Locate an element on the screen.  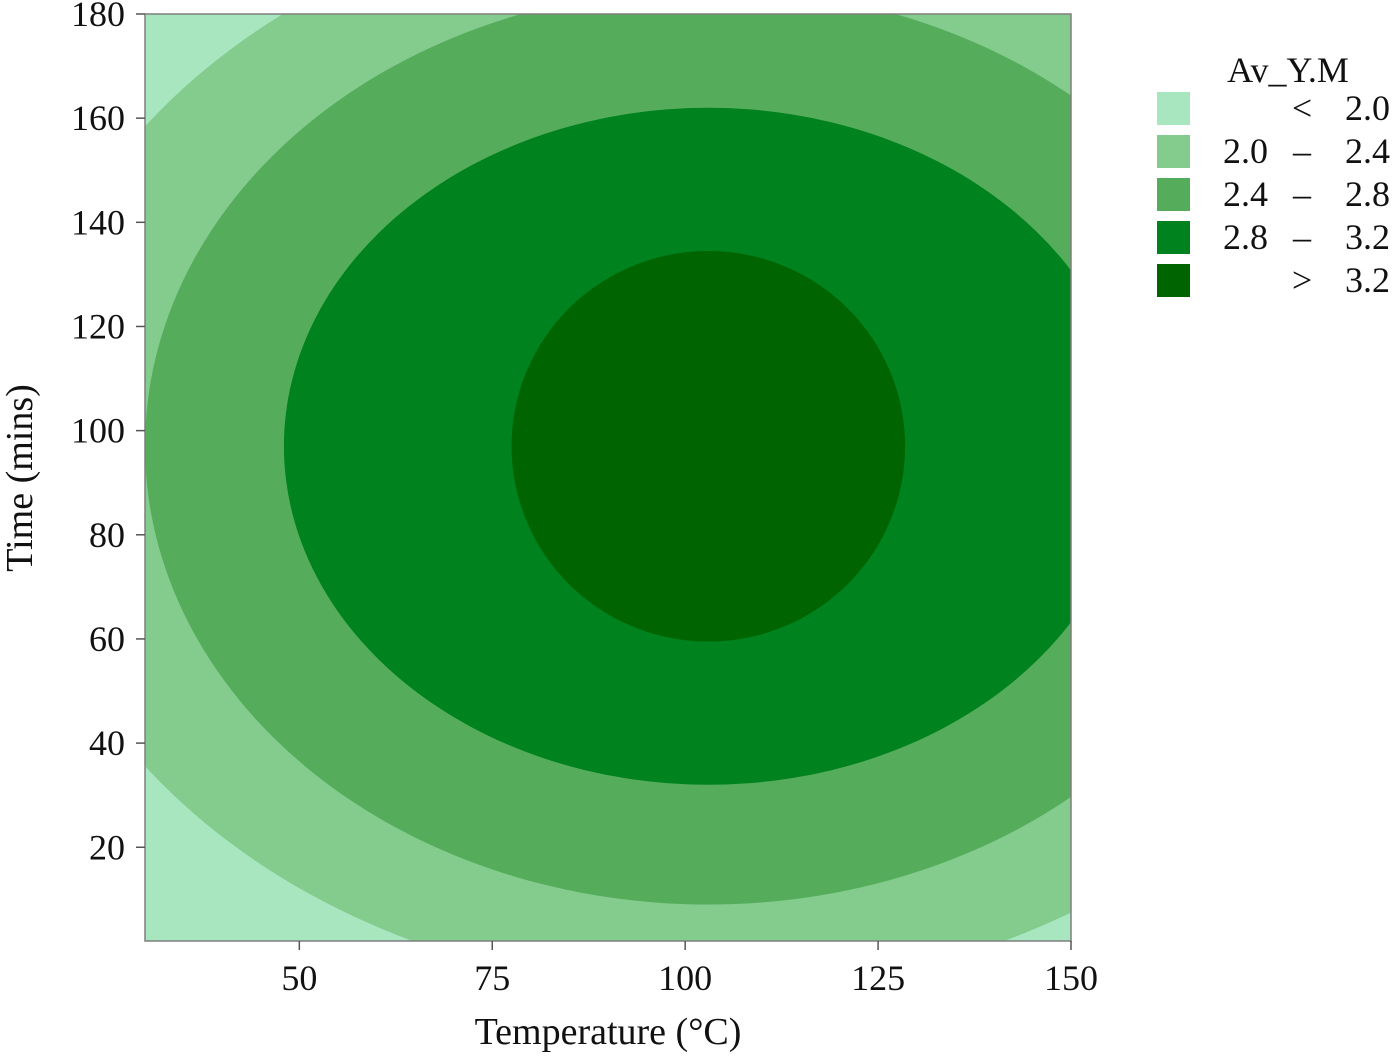
contour-band-3.2 is located at coordinates (708, 446).